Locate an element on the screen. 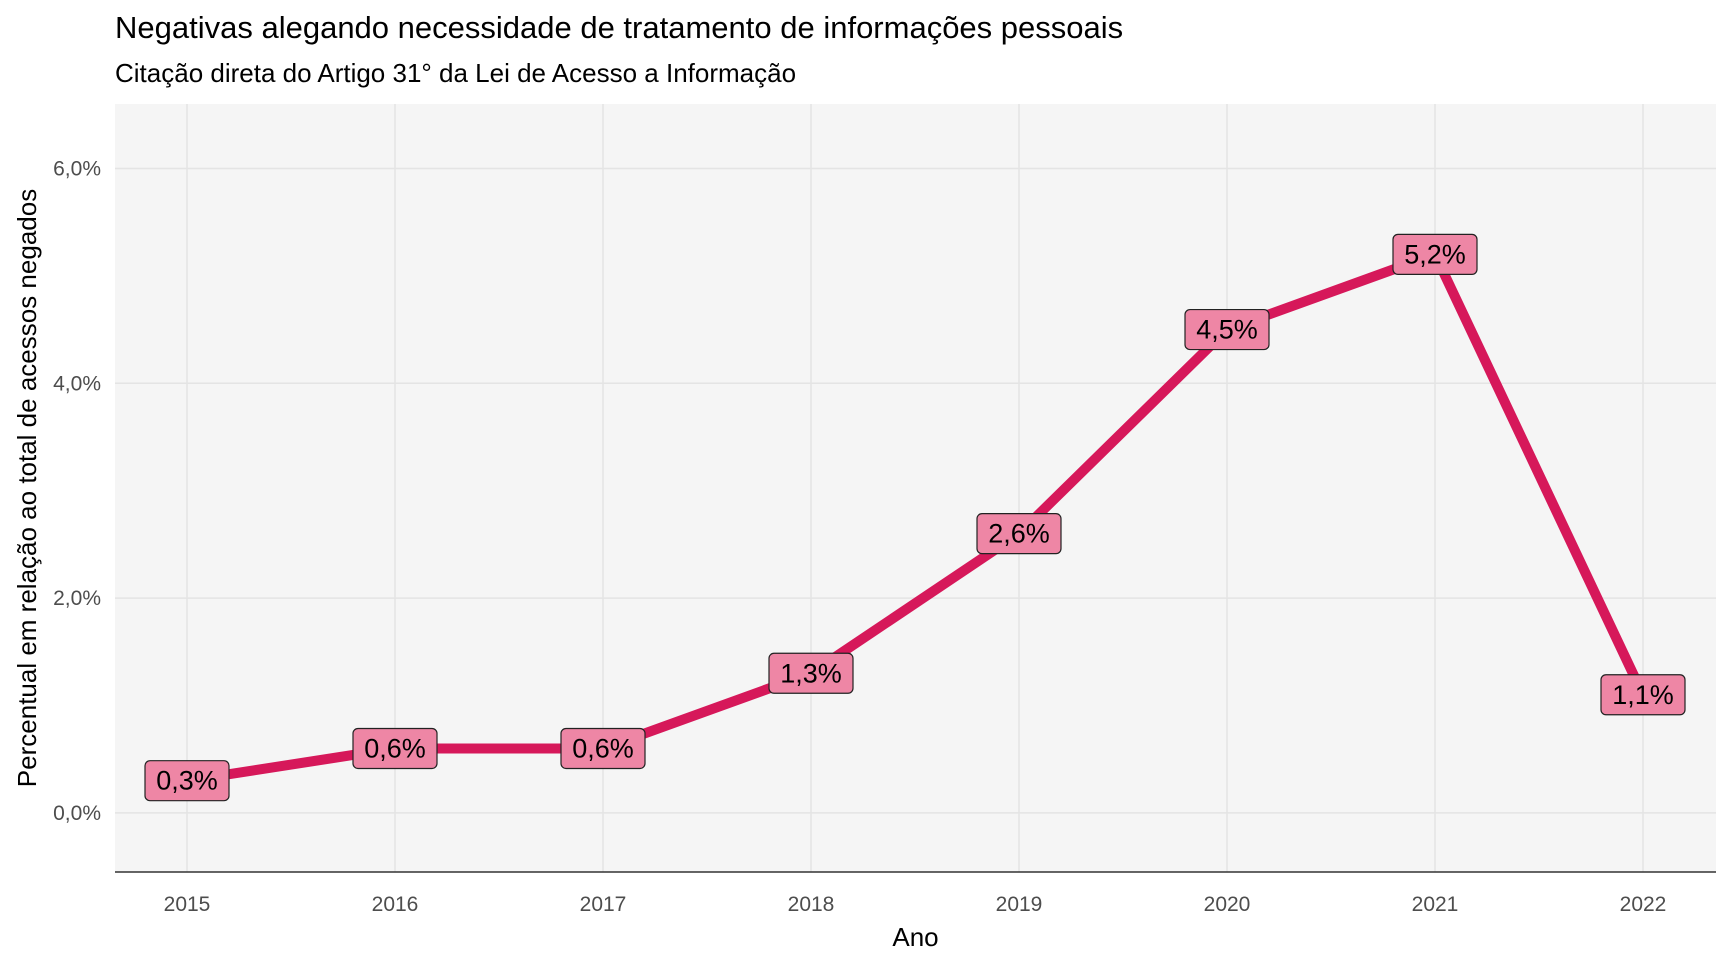  data-label: 4,5% is located at coordinates (1227, 330).